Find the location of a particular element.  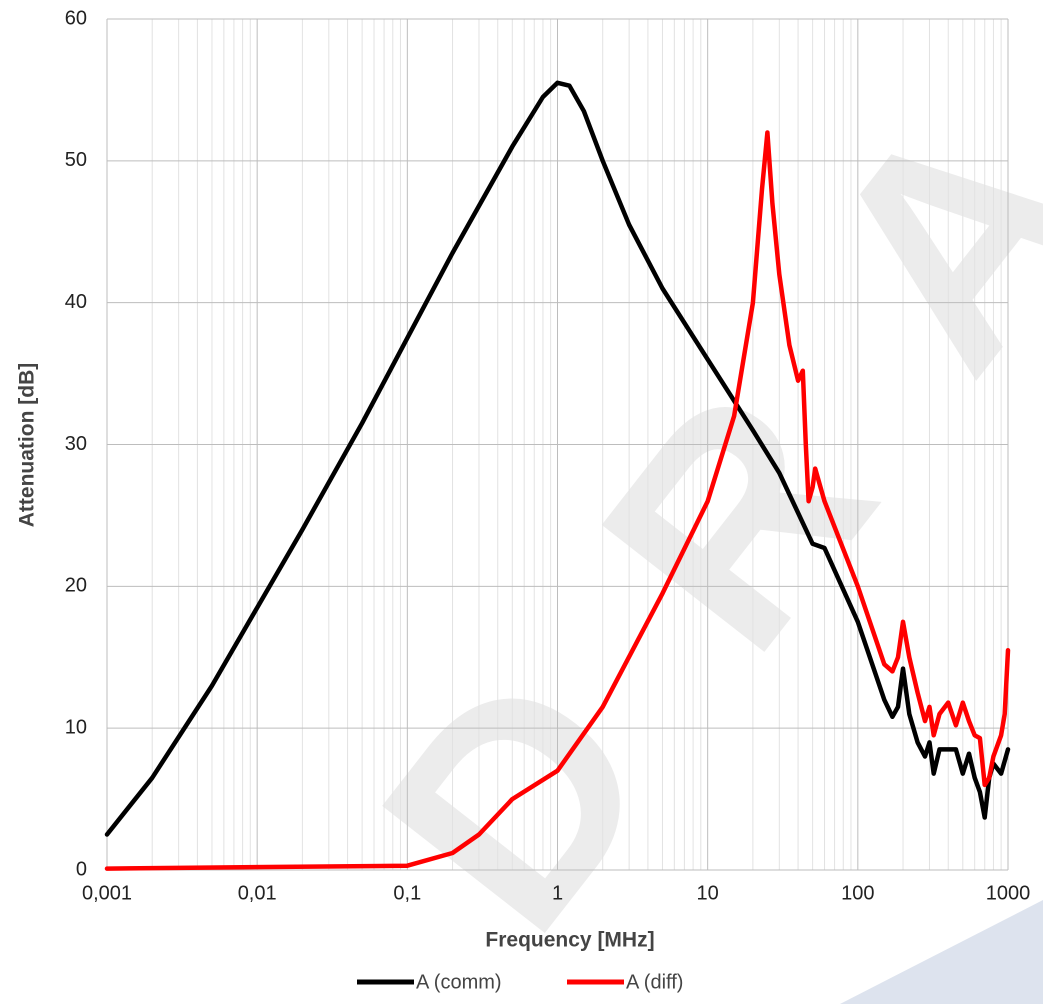

x-tick-label: 0,01 is located at coordinates (257, 893).